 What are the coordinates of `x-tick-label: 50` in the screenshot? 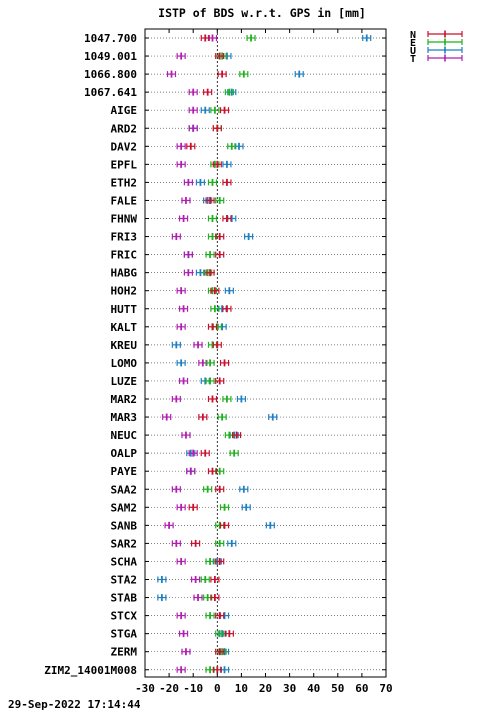 It's located at (337, 688).